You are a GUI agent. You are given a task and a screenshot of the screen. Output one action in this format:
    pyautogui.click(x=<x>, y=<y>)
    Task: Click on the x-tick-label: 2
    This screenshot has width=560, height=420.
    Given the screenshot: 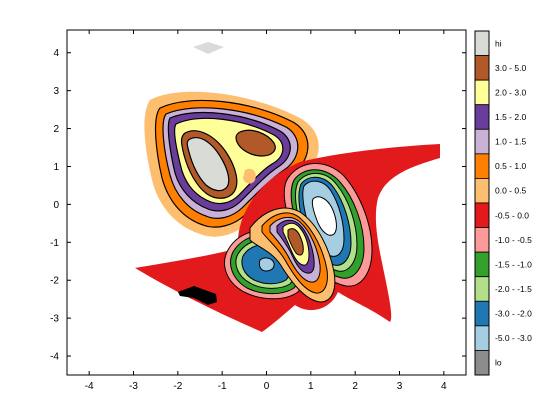 What is the action you would take?
    pyautogui.click(x=355, y=386)
    